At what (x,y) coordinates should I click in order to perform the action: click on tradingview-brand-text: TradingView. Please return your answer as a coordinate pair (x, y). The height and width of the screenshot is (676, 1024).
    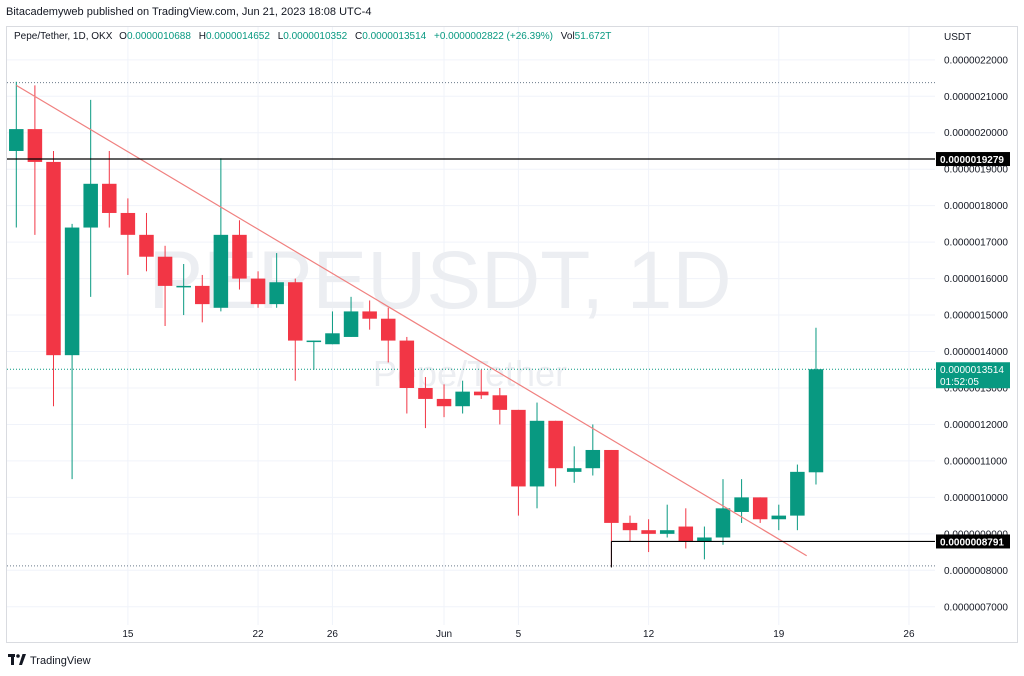
    Looking at the image, I should click on (60, 661).